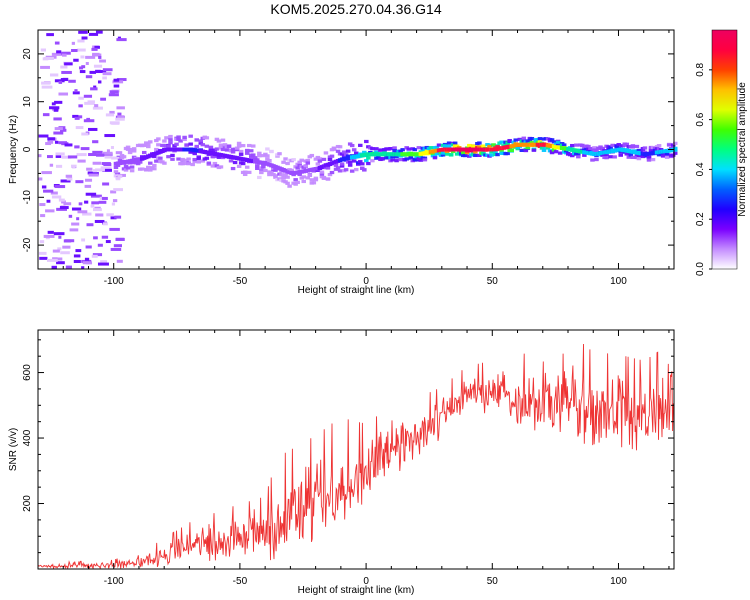  Describe the element at coordinates (27, 372) in the screenshot. I see `y-tick-label: 600` at that location.